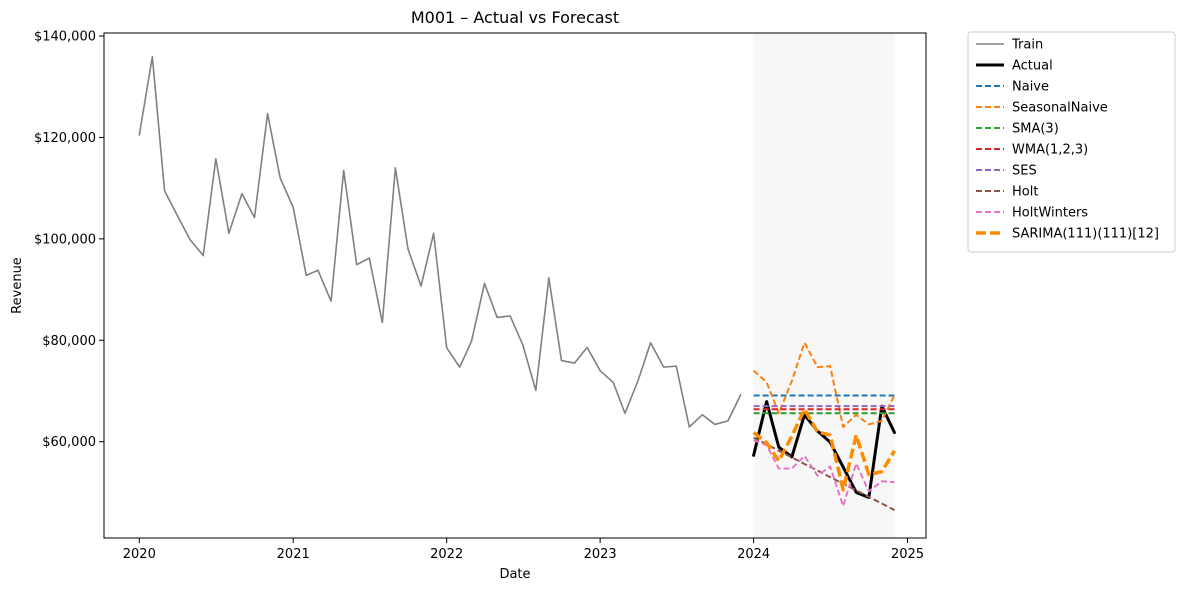 The image size is (1184, 590). What do you see at coordinates (824, 285) in the screenshot?
I see `forecast-window-band` at bounding box center [824, 285].